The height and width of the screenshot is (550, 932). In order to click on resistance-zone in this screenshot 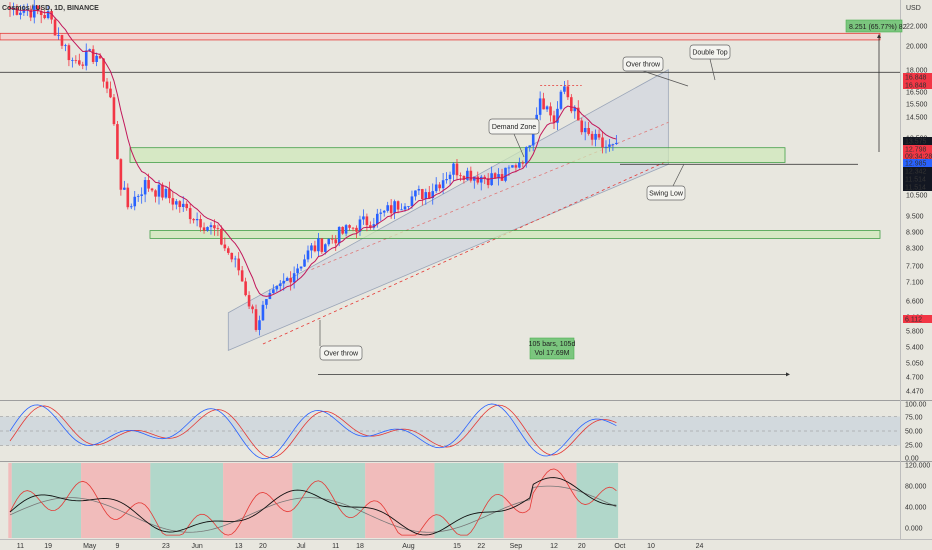, I will do `click(440, 36)`.